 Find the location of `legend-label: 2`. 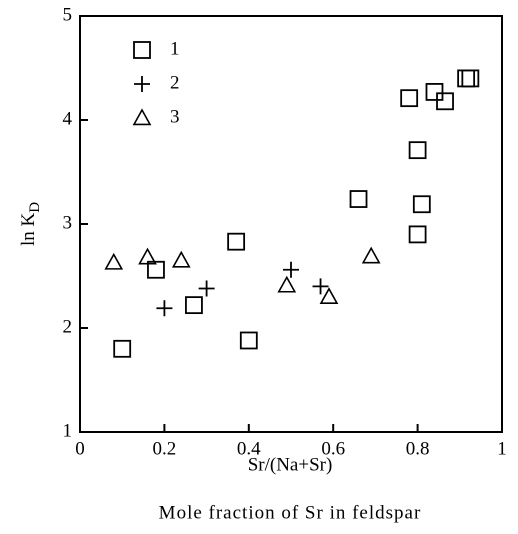

legend-label: 2 is located at coordinates (175, 82).